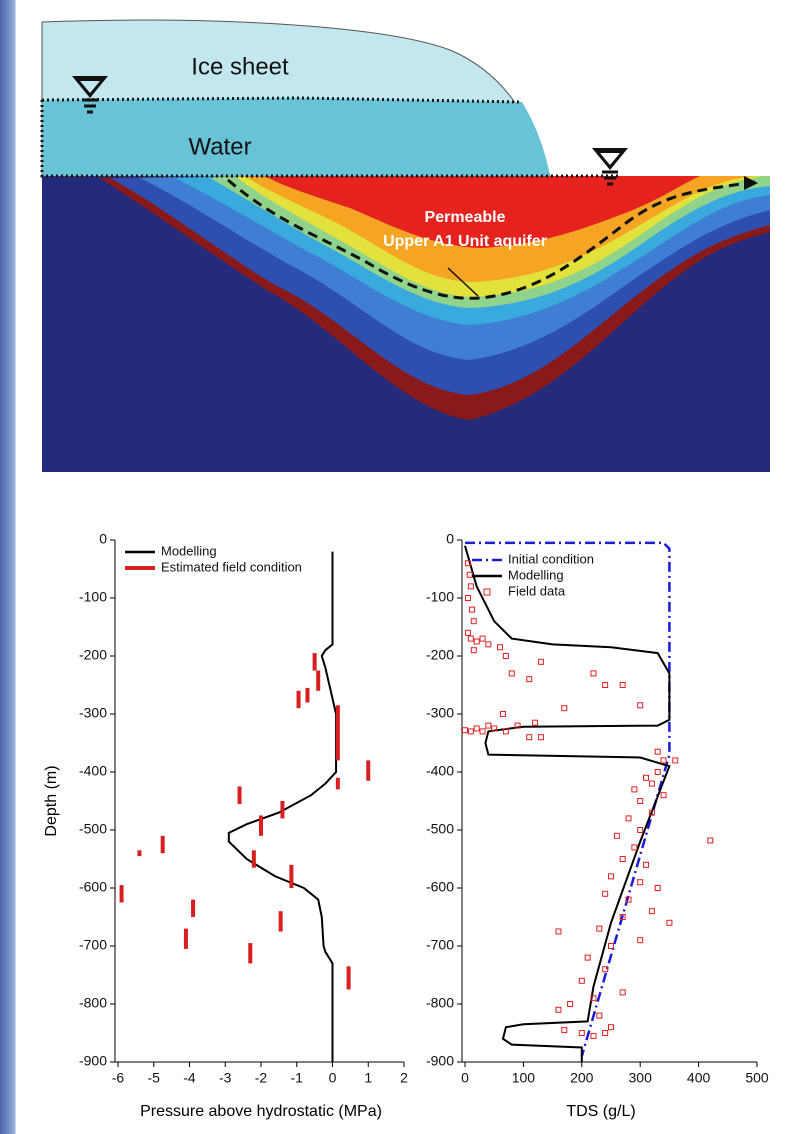  I want to click on legend-label: Initial condition, so click(551, 558).